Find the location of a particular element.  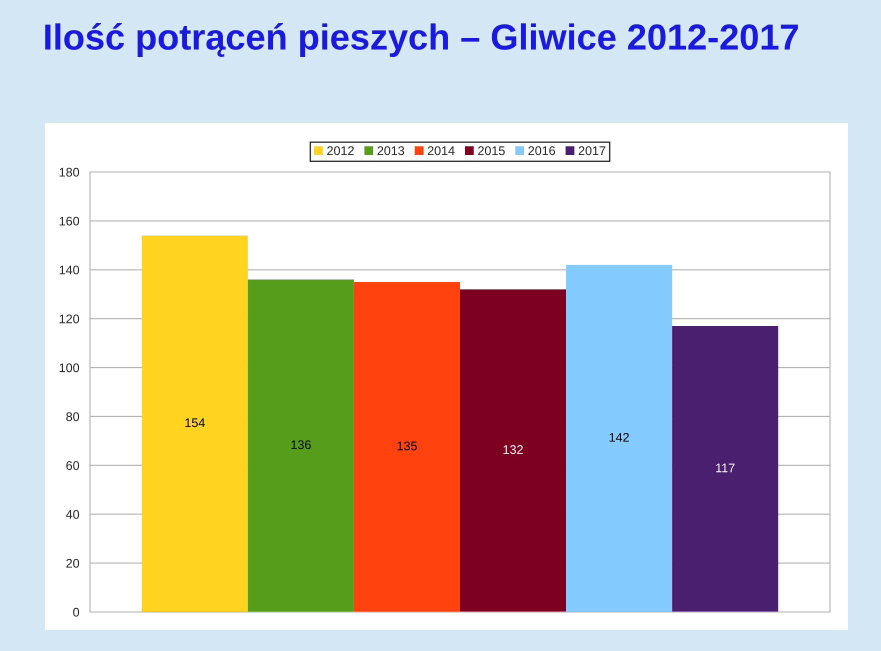

data-label: 136 is located at coordinates (301, 445).